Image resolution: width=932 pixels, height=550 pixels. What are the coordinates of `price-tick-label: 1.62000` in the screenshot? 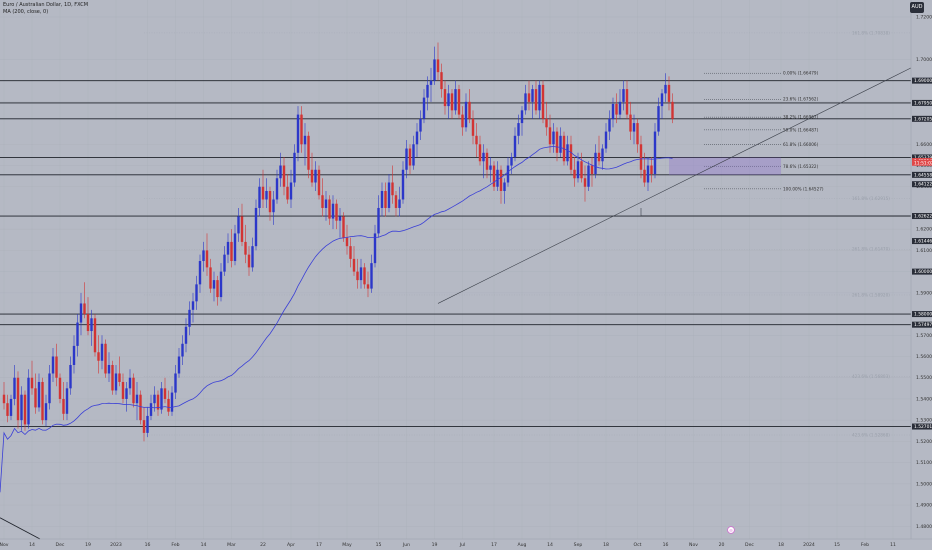 It's located at (924, 230).